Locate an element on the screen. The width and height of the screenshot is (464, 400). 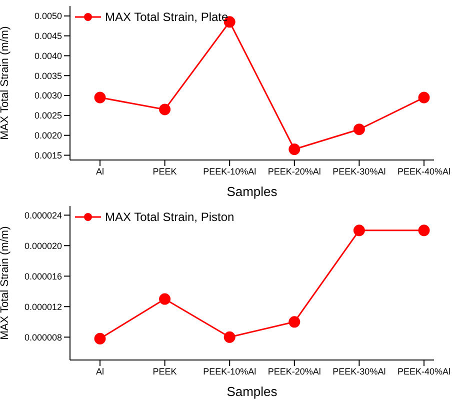
legend-label: MAX Total Strain, Piston is located at coordinates (169, 217).